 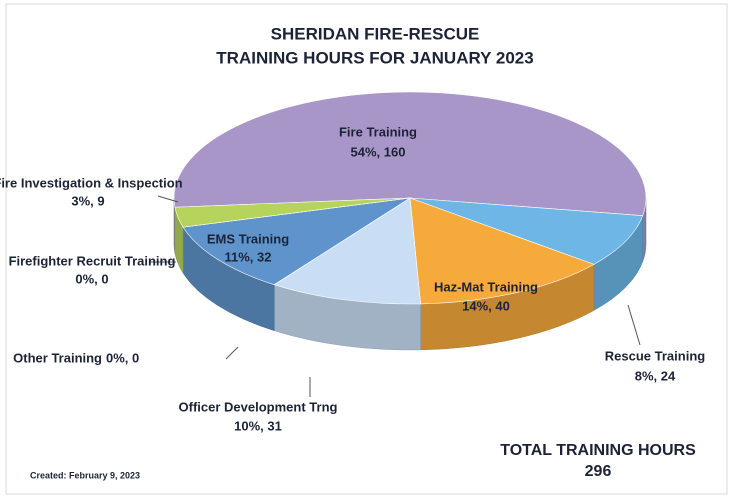 I want to click on data-label: EMS Training, so click(x=248, y=238).